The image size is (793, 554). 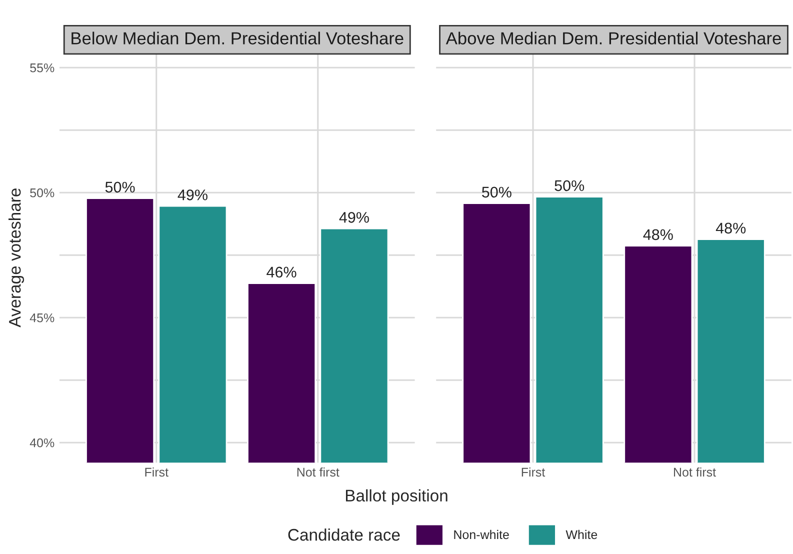 I want to click on y-axis-title: Average voteshare, so click(x=16, y=258).